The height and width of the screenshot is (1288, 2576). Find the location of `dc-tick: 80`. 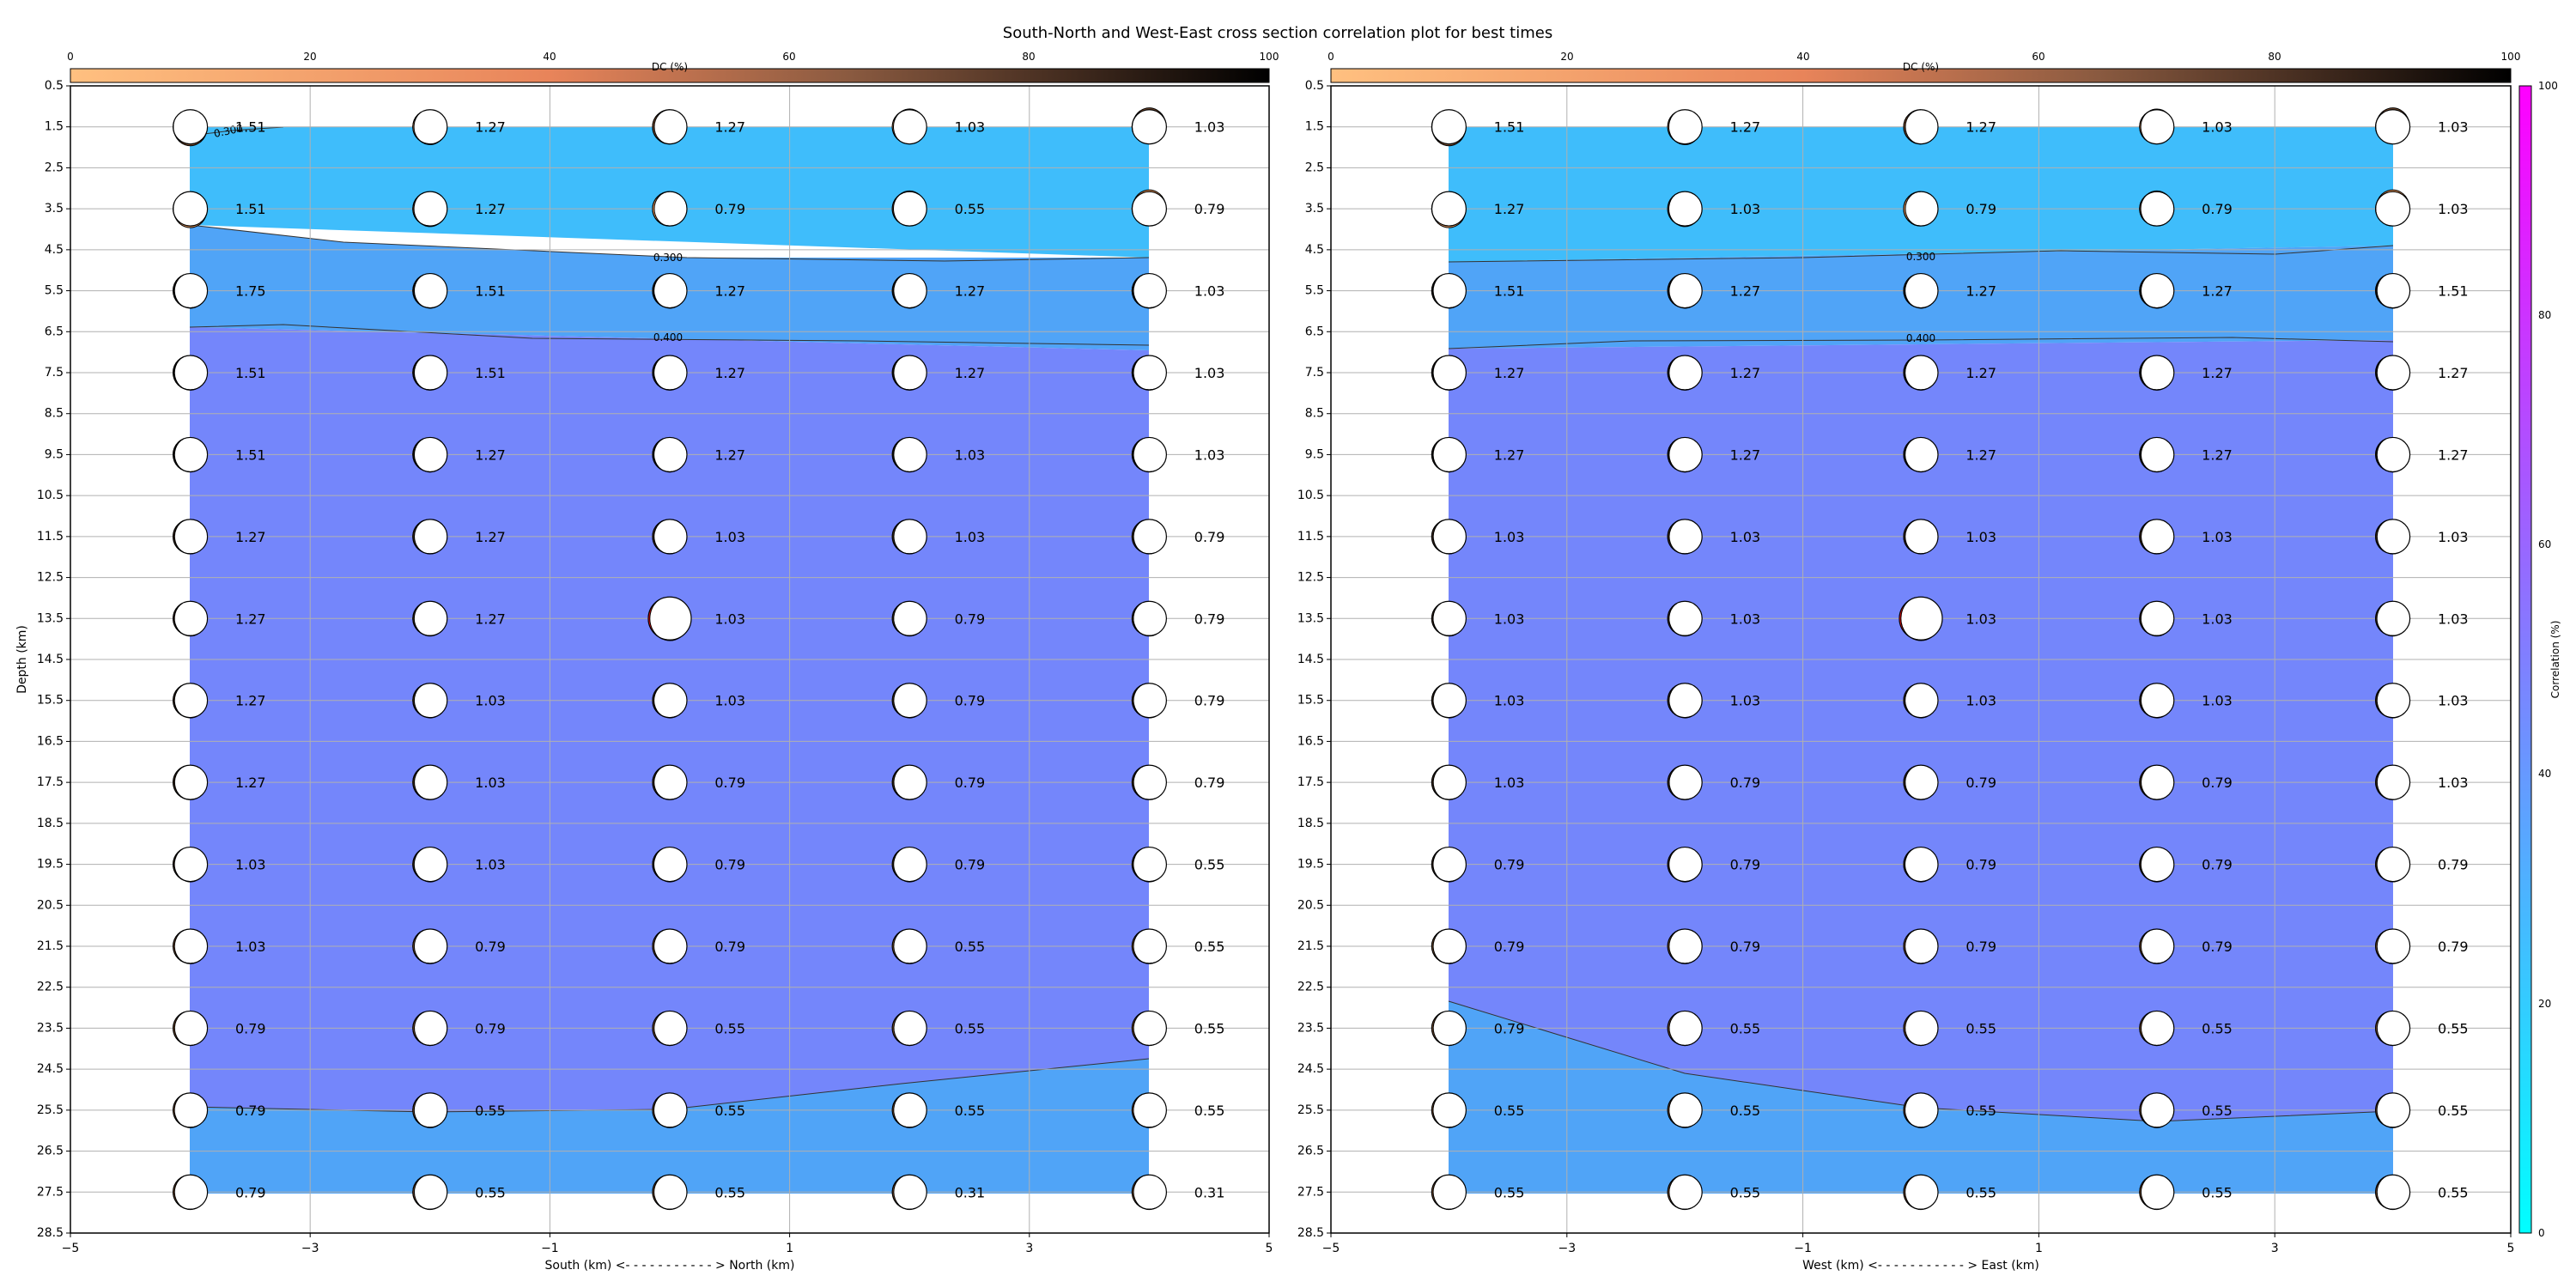

dc-tick: 80 is located at coordinates (2274, 57).